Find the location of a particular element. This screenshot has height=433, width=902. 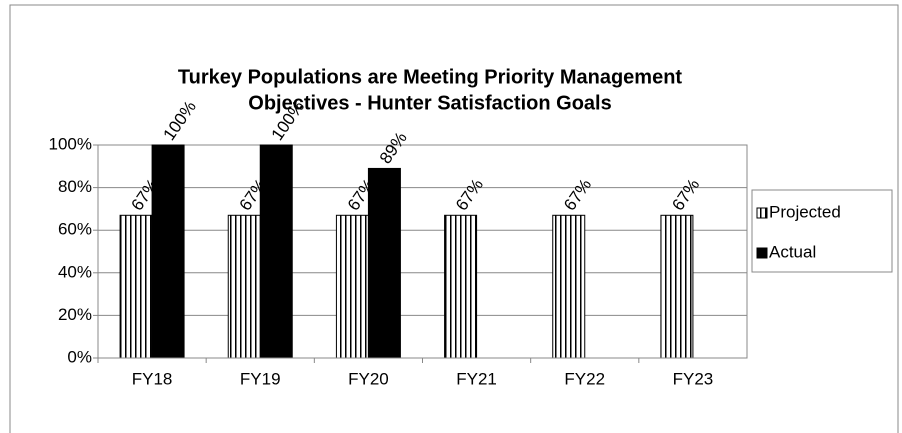

y-tick-label: 0% is located at coordinates (79, 356).